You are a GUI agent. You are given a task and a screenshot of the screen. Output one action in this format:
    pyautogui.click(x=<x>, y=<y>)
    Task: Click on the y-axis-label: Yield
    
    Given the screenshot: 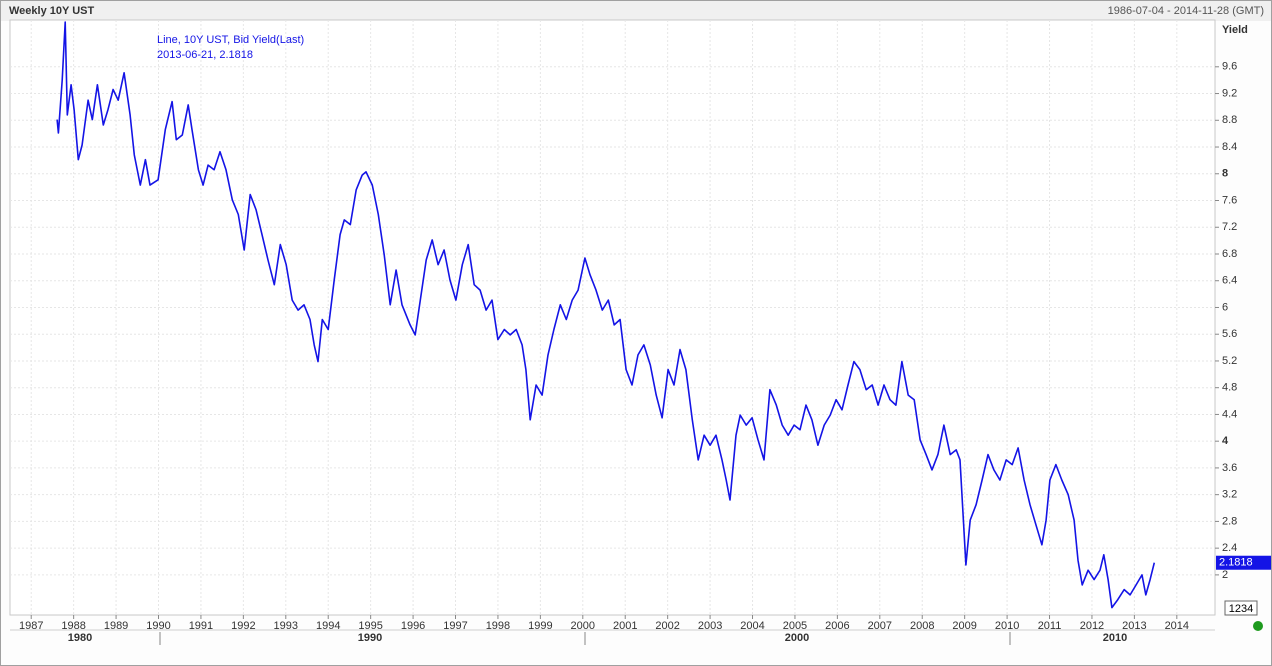 What is the action you would take?
    pyautogui.click(x=1235, y=30)
    